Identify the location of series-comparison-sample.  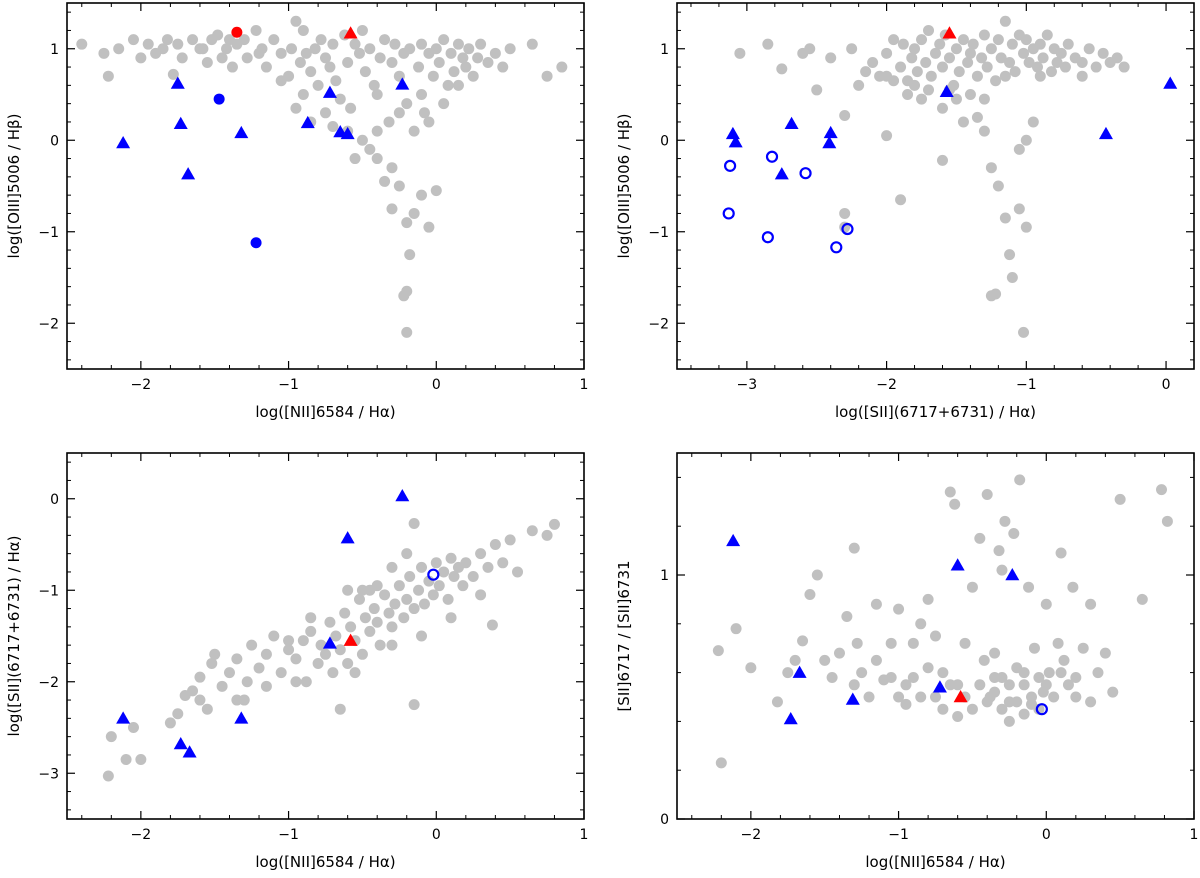
(331, 649).